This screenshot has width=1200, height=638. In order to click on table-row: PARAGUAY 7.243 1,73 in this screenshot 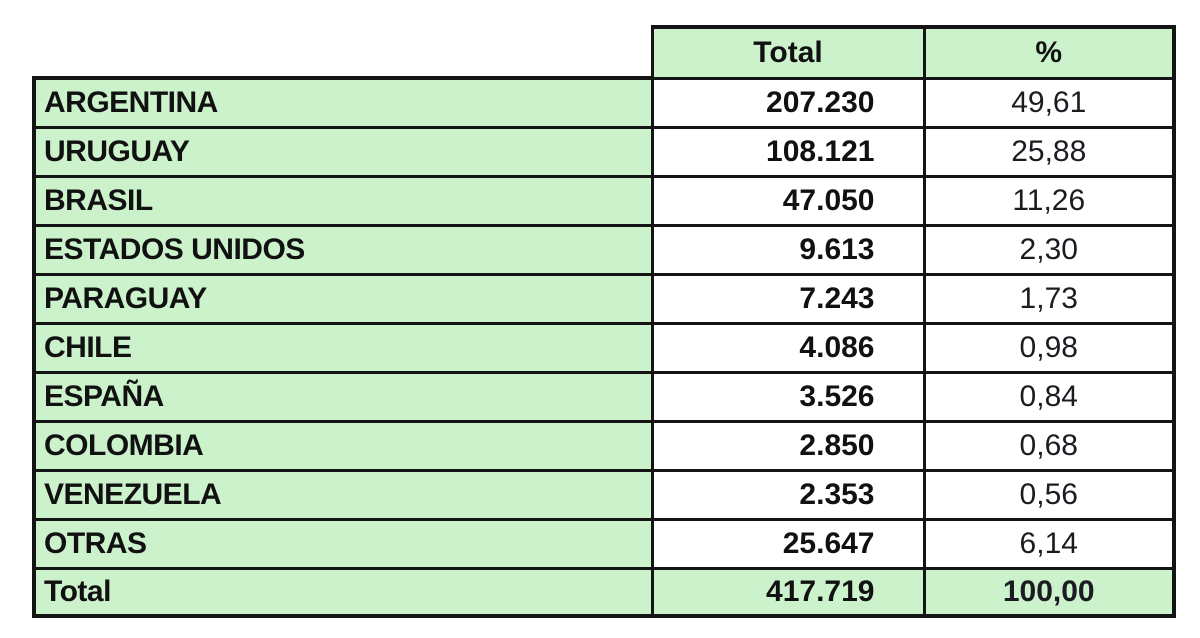, I will do `click(604, 298)`.